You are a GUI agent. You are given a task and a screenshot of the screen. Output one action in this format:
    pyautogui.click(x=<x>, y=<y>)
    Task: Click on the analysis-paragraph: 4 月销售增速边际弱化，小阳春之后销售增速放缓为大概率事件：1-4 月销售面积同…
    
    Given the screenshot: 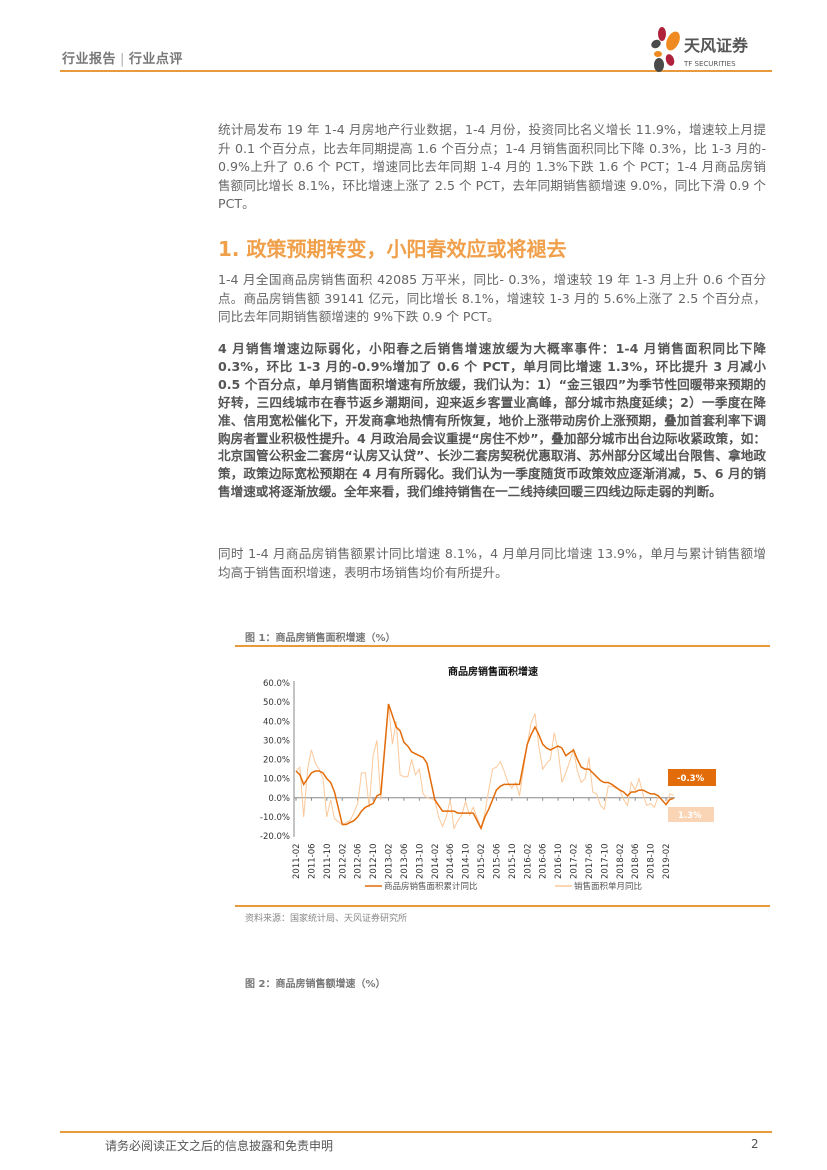 What is the action you would take?
    pyautogui.click(x=492, y=420)
    